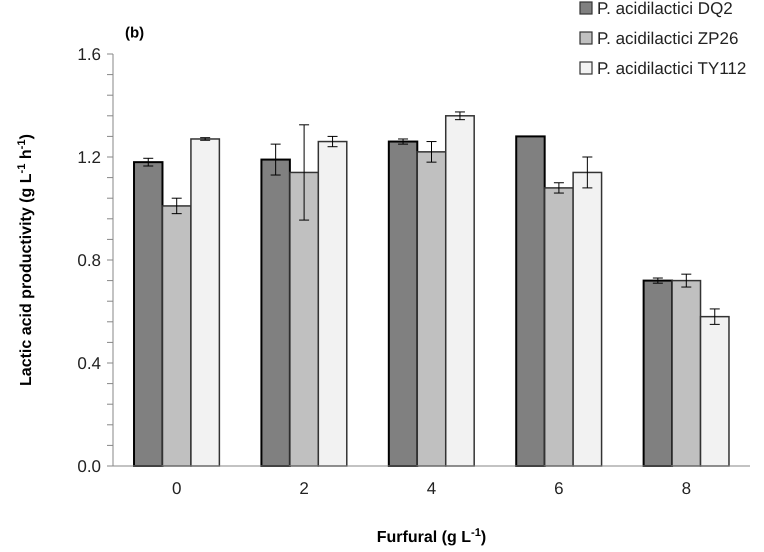  Describe the element at coordinates (134, 33) in the screenshot. I see `chart-title: (b)` at that location.